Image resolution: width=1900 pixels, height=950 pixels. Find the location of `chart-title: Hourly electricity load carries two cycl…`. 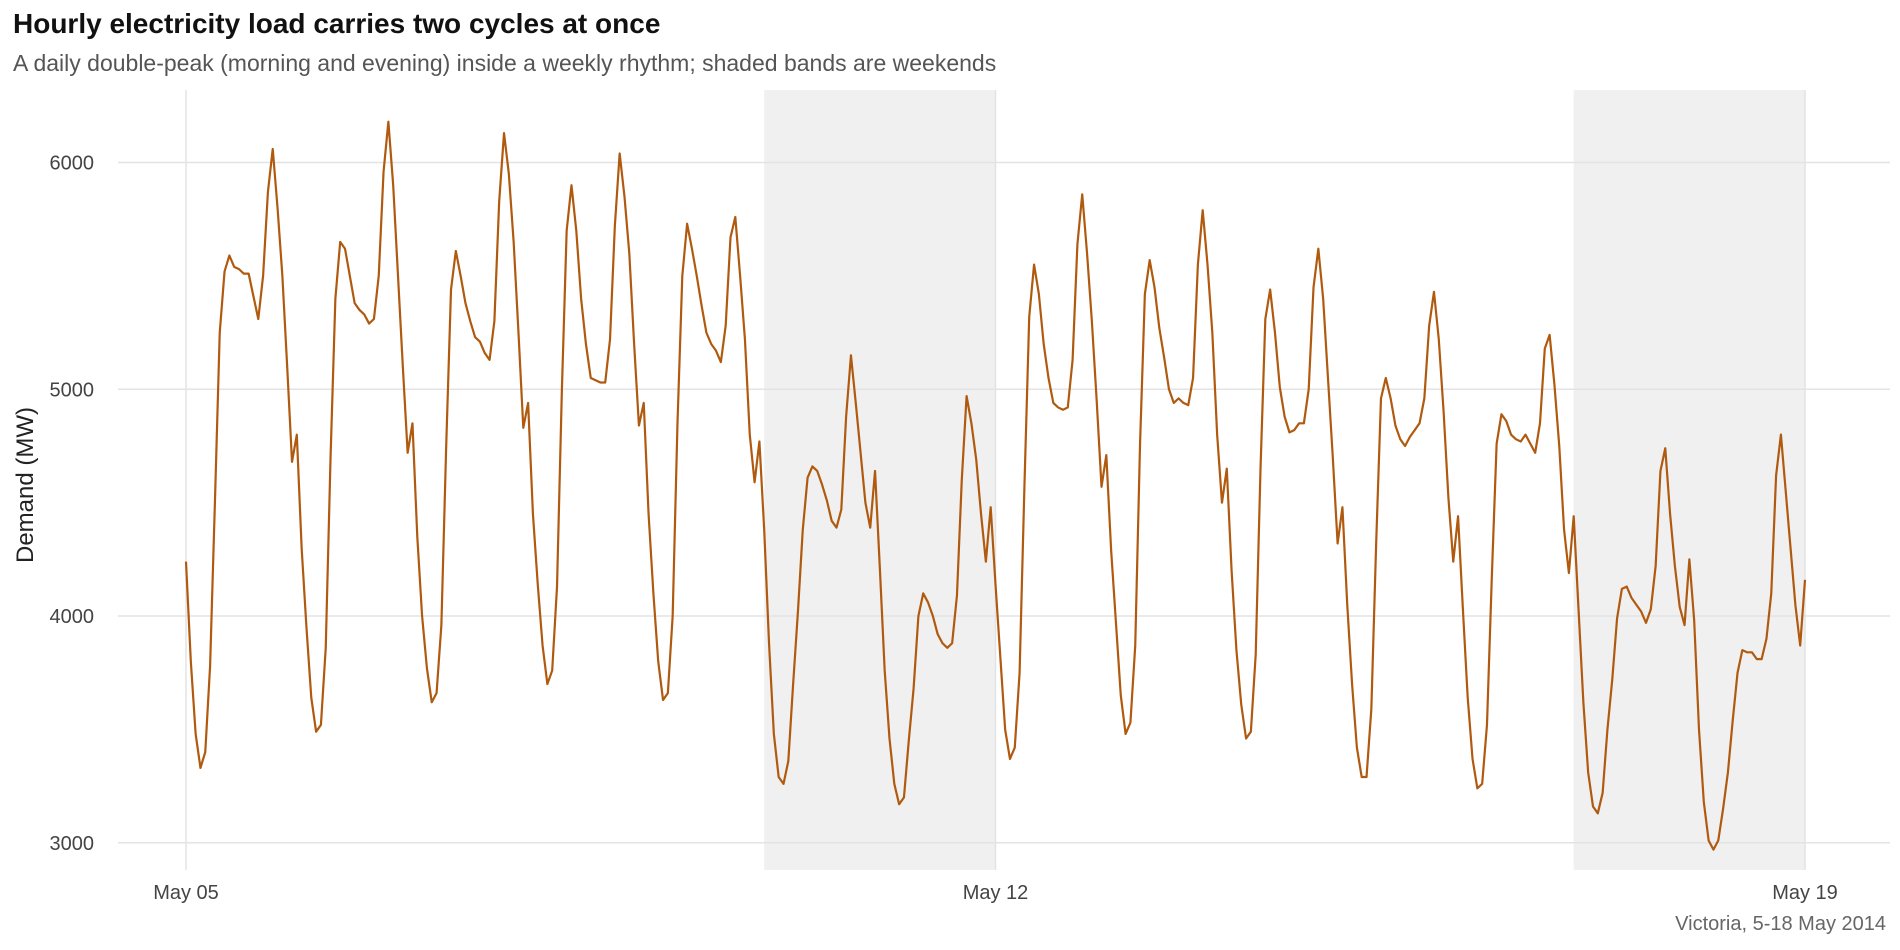

chart-title: Hourly electricity load carries two cycl… is located at coordinates (337, 23).